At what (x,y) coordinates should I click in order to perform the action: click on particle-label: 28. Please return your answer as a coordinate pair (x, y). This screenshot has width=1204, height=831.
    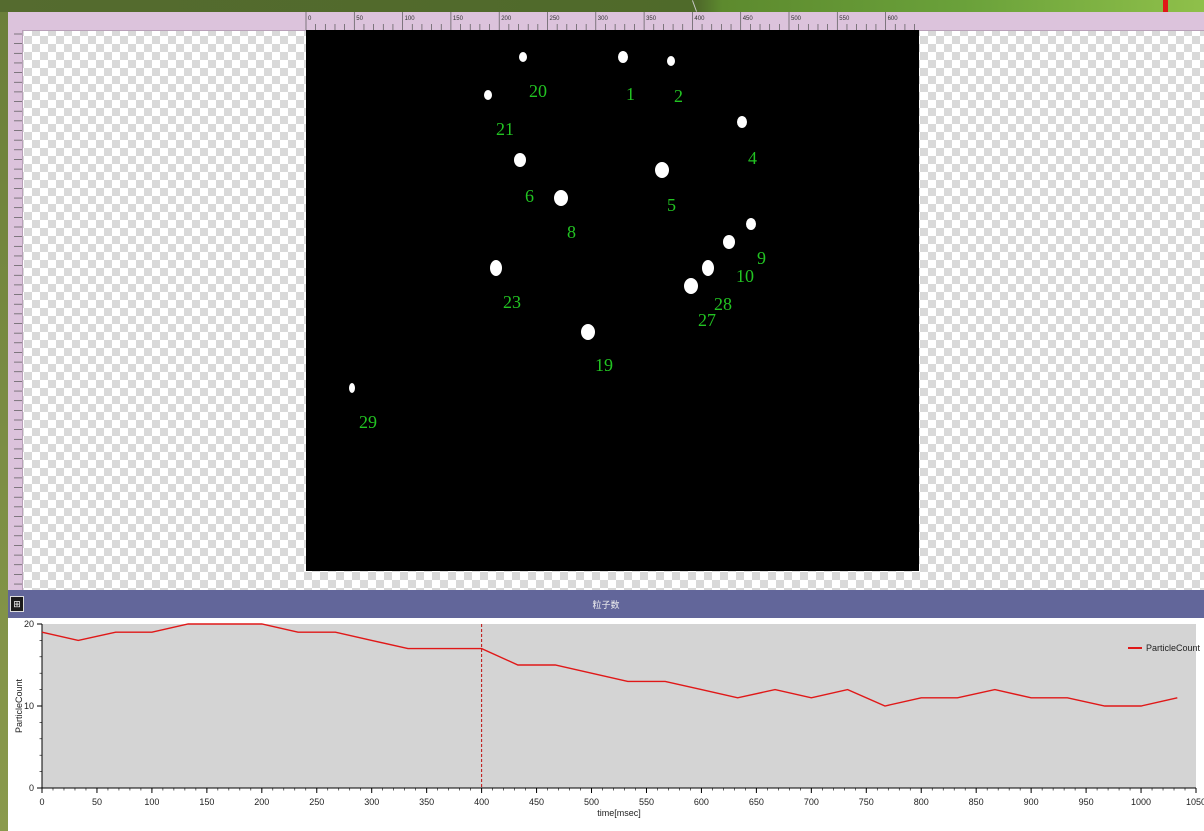
    Looking at the image, I should click on (723, 304).